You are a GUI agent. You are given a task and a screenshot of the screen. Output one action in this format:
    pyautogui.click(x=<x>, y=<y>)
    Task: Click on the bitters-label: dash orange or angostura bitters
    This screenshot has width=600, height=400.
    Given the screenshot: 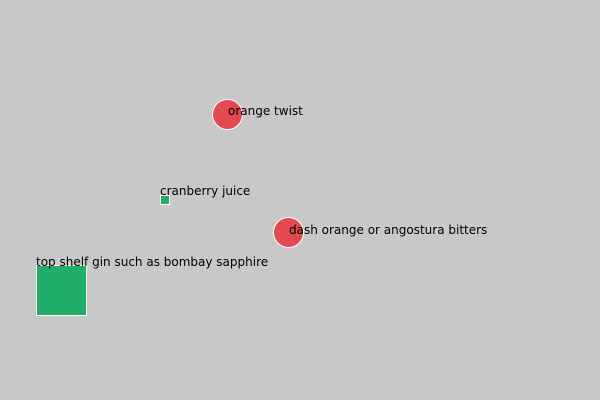 What is the action you would take?
    pyautogui.click(x=388, y=230)
    